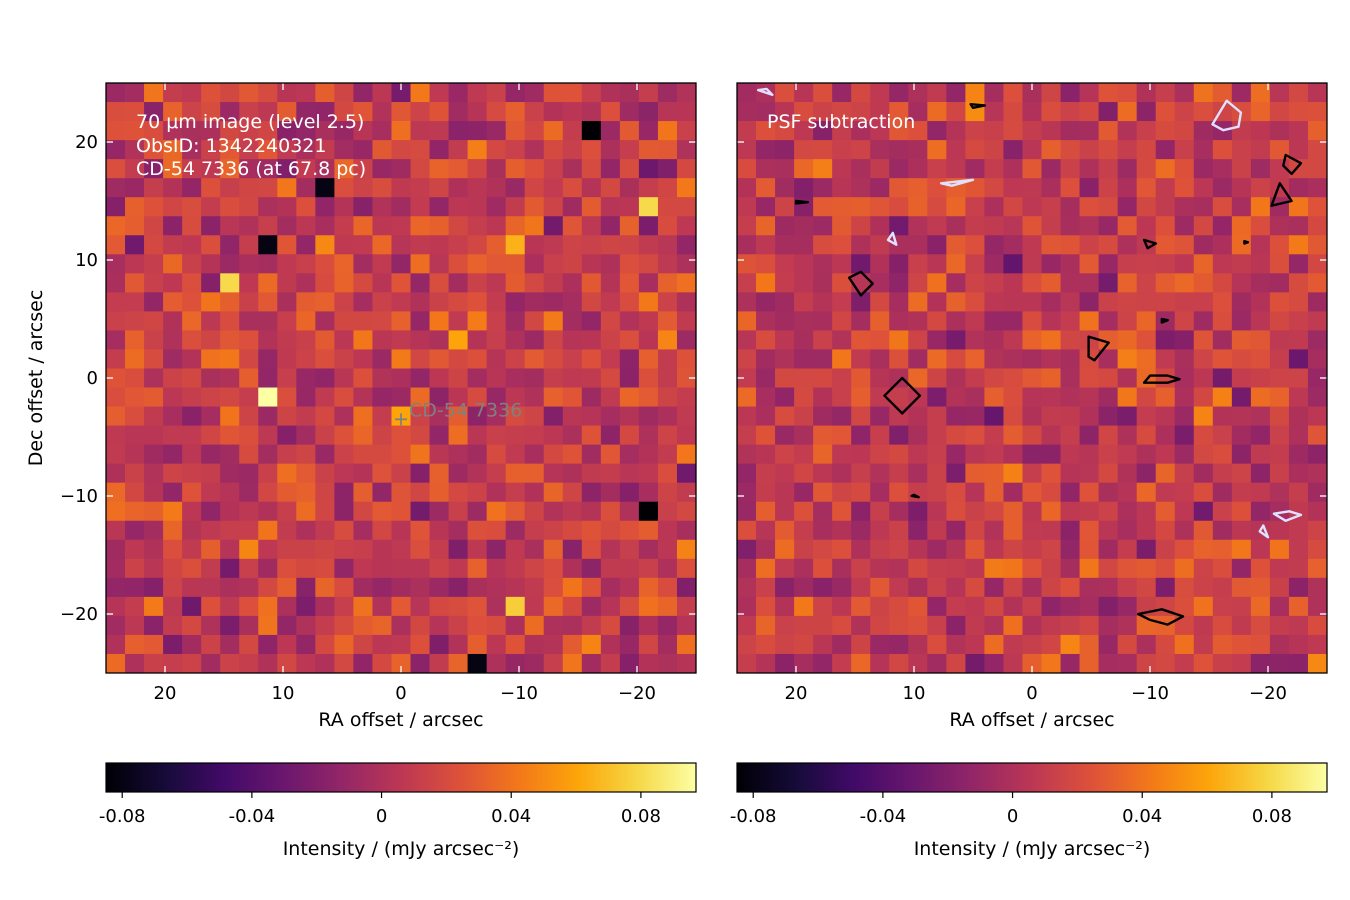  What do you see at coordinates (1032, 777) in the screenshot?
I see `right-colorbar-gradient` at bounding box center [1032, 777].